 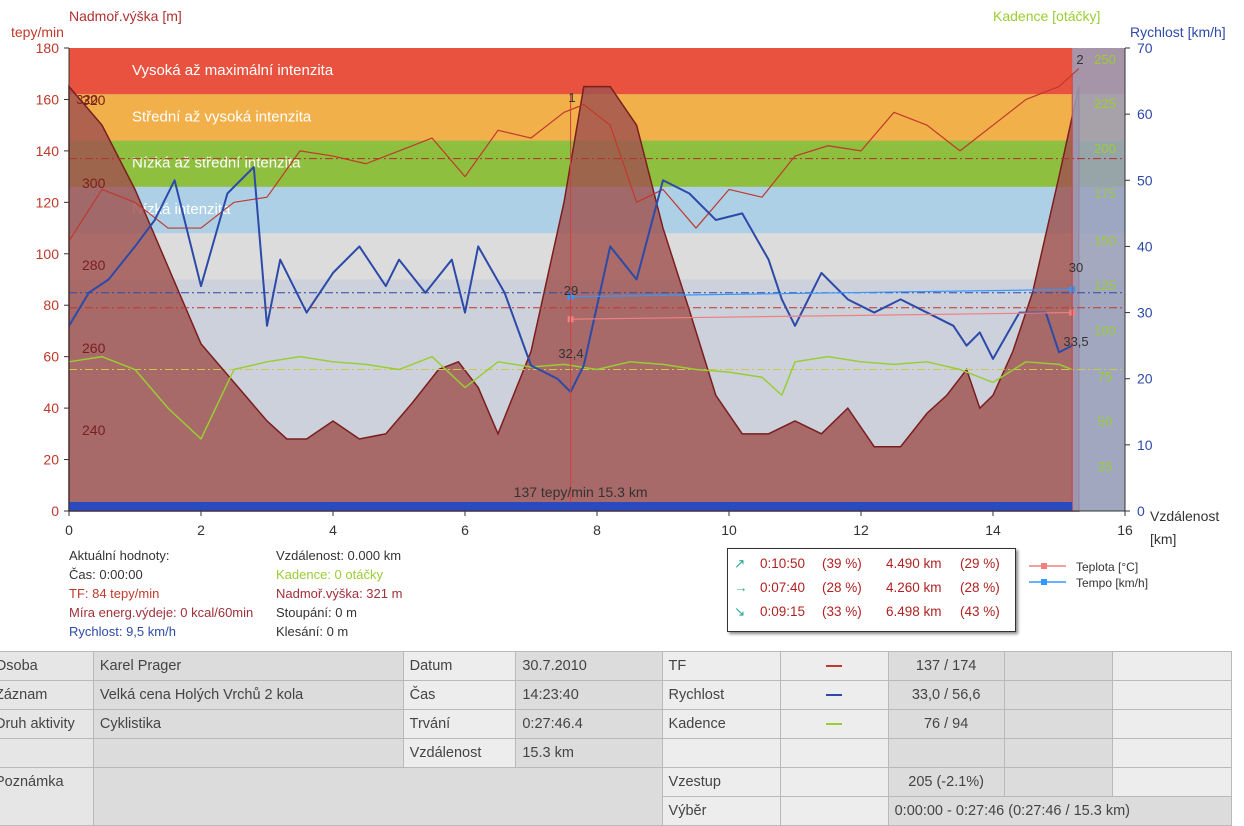 What do you see at coordinates (589, 666) in the screenshot?
I see `date-value: 30.7.2010` at bounding box center [589, 666].